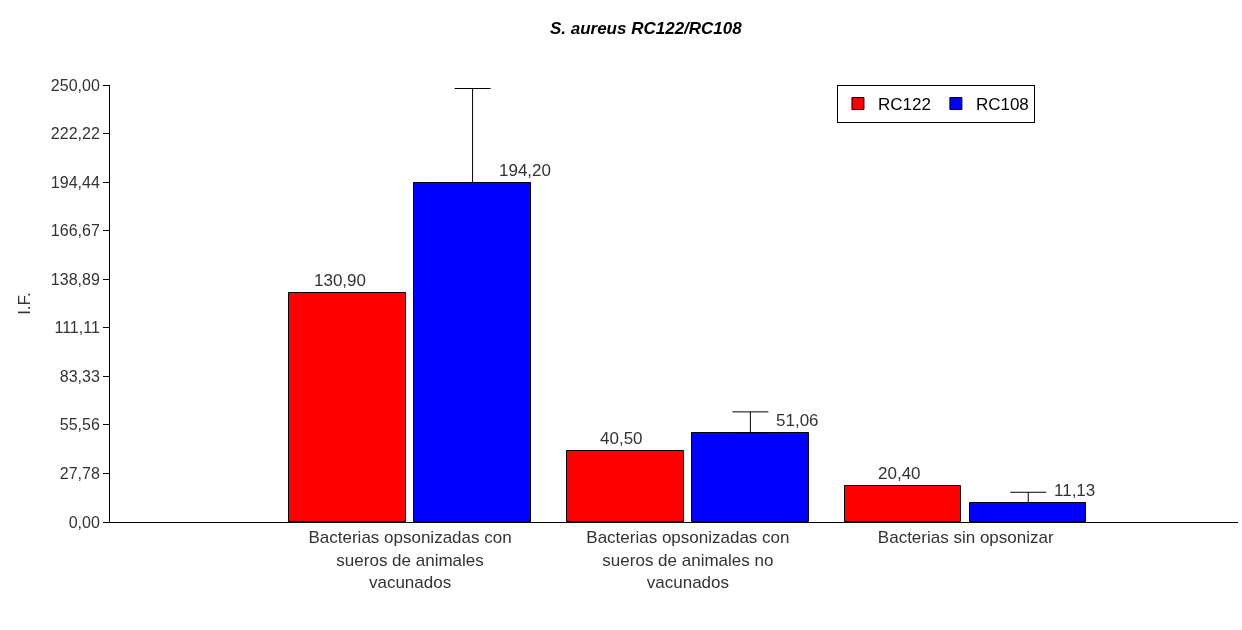  I want to click on y-tick-label: 138,89, so click(75, 279).